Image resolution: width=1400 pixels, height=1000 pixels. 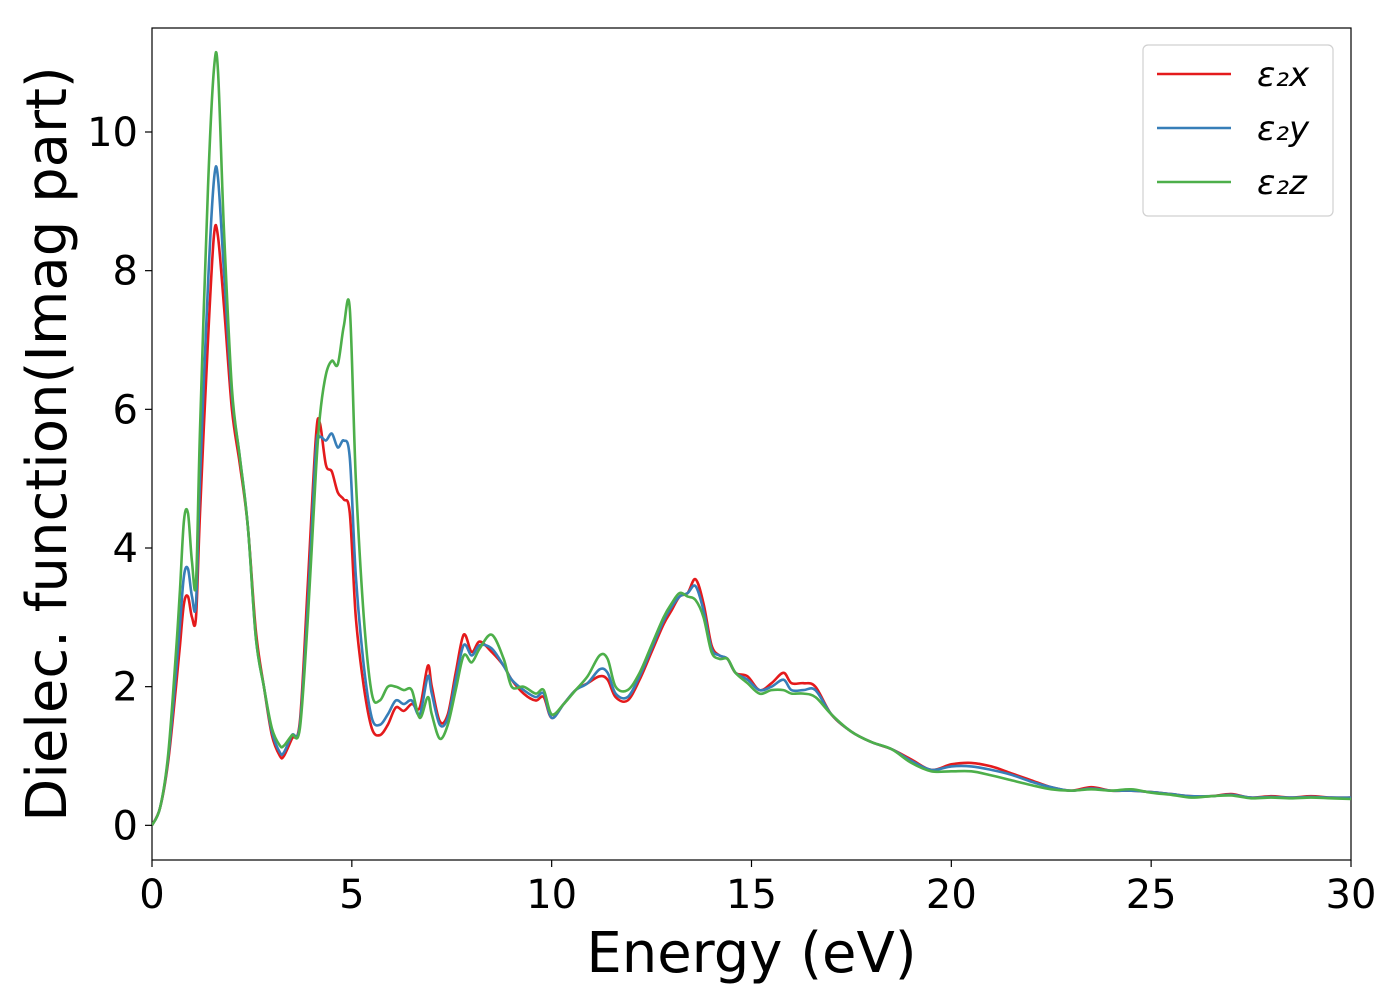 What do you see at coordinates (1283, 129) in the screenshot?
I see `legend-label-2: ε₂y` at bounding box center [1283, 129].